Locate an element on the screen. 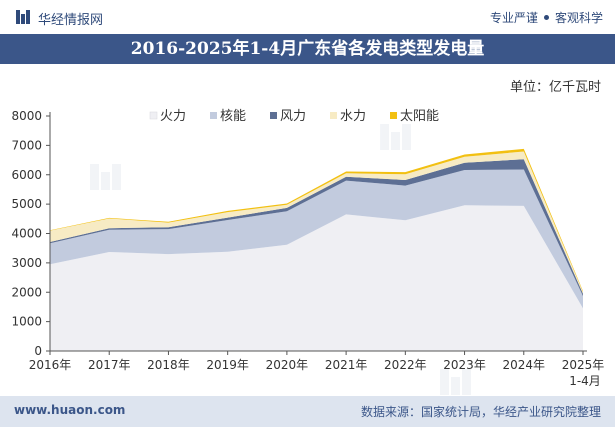 Image resolution: width=615 pixels, height=427 pixels. slogan: 专业严谨 客观科学 is located at coordinates (546, 17).